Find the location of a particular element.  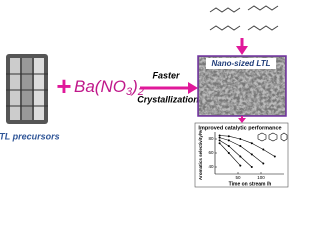

precursor-label: LTL precursors is located at coordinates (30, 136).